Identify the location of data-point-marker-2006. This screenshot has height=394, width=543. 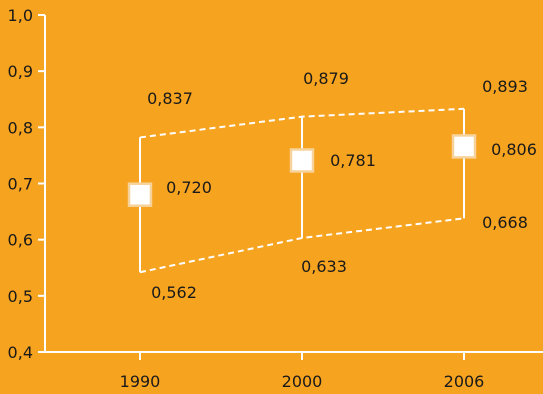
(464, 146).